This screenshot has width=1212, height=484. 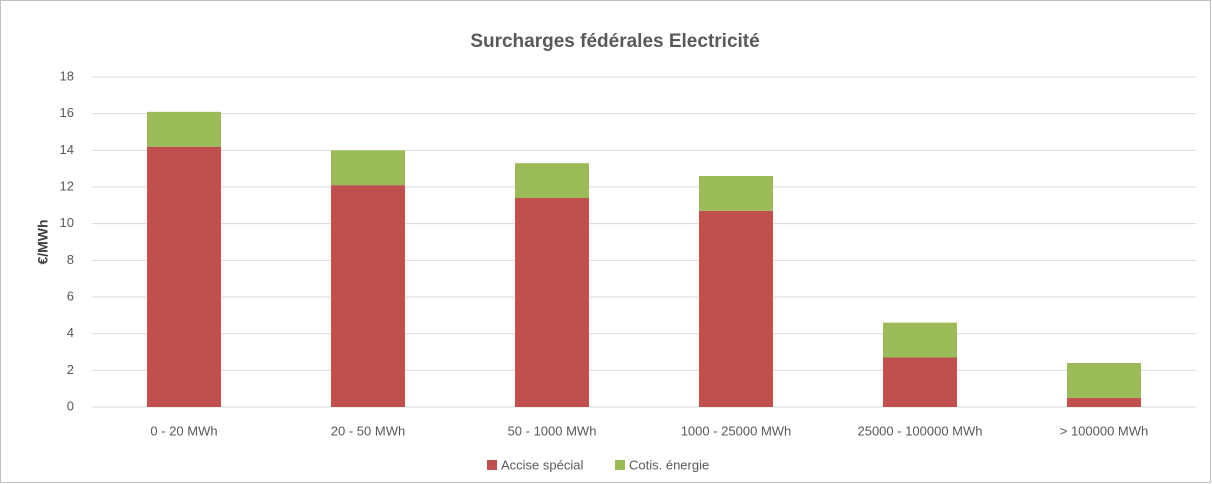 What do you see at coordinates (70, 369) in the screenshot?
I see `y-tick-label: 2` at bounding box center [70, 369].